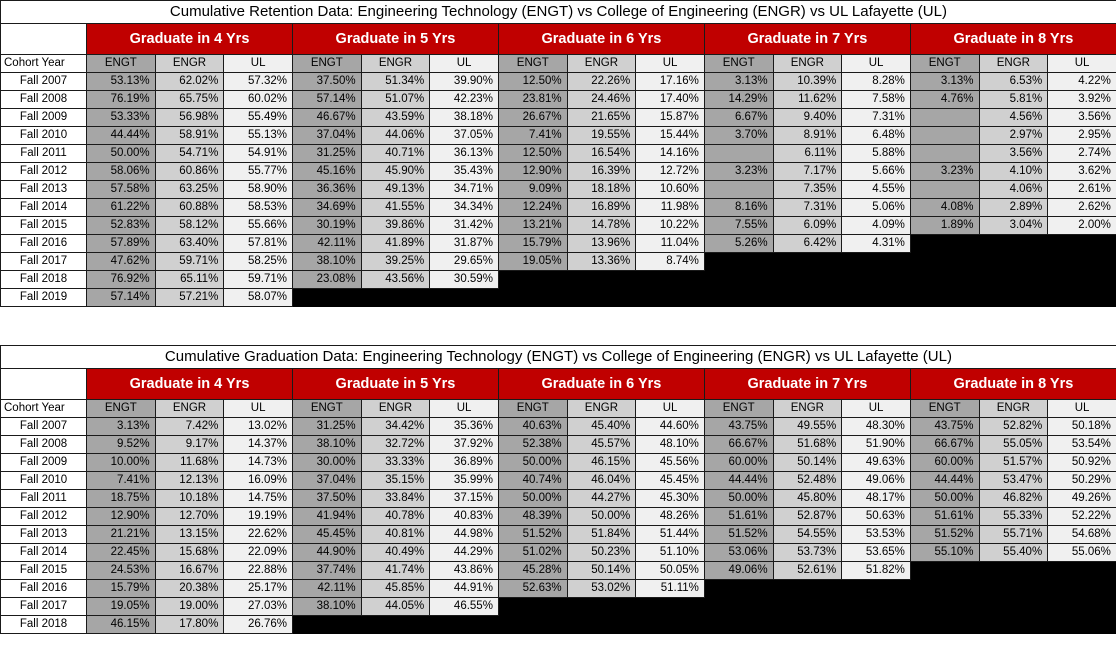 This screenshot has height=647, width=1116. Describe the element at coordinates (1081, 444) in the screenshot. I see `data-cell: 53.54%` at that location.